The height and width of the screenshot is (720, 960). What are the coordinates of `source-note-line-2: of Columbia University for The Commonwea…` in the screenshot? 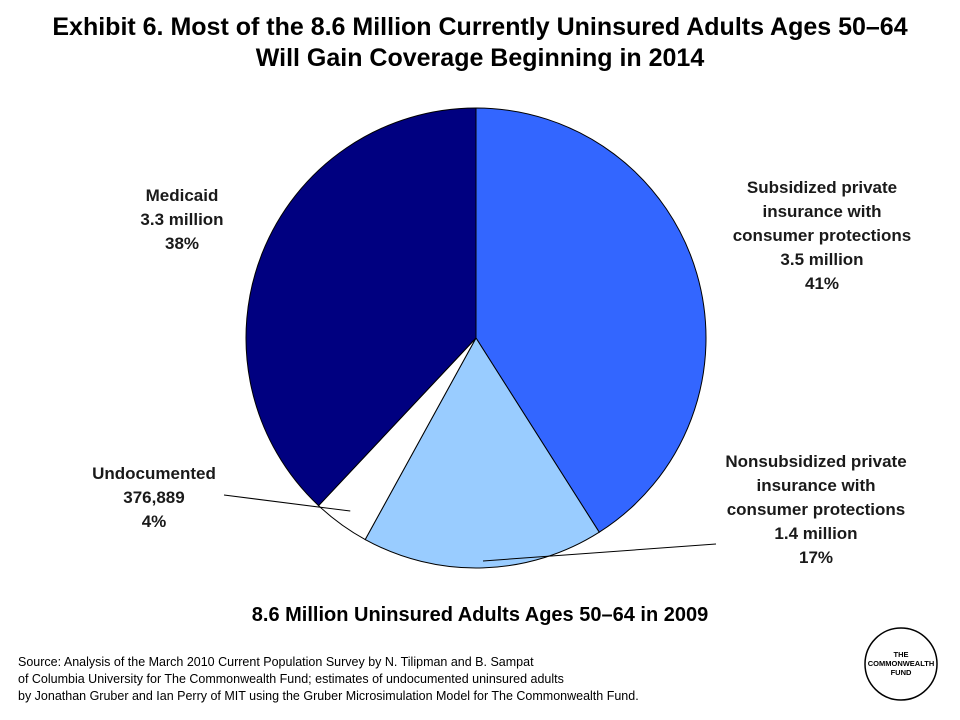 It's located at (291, 679).